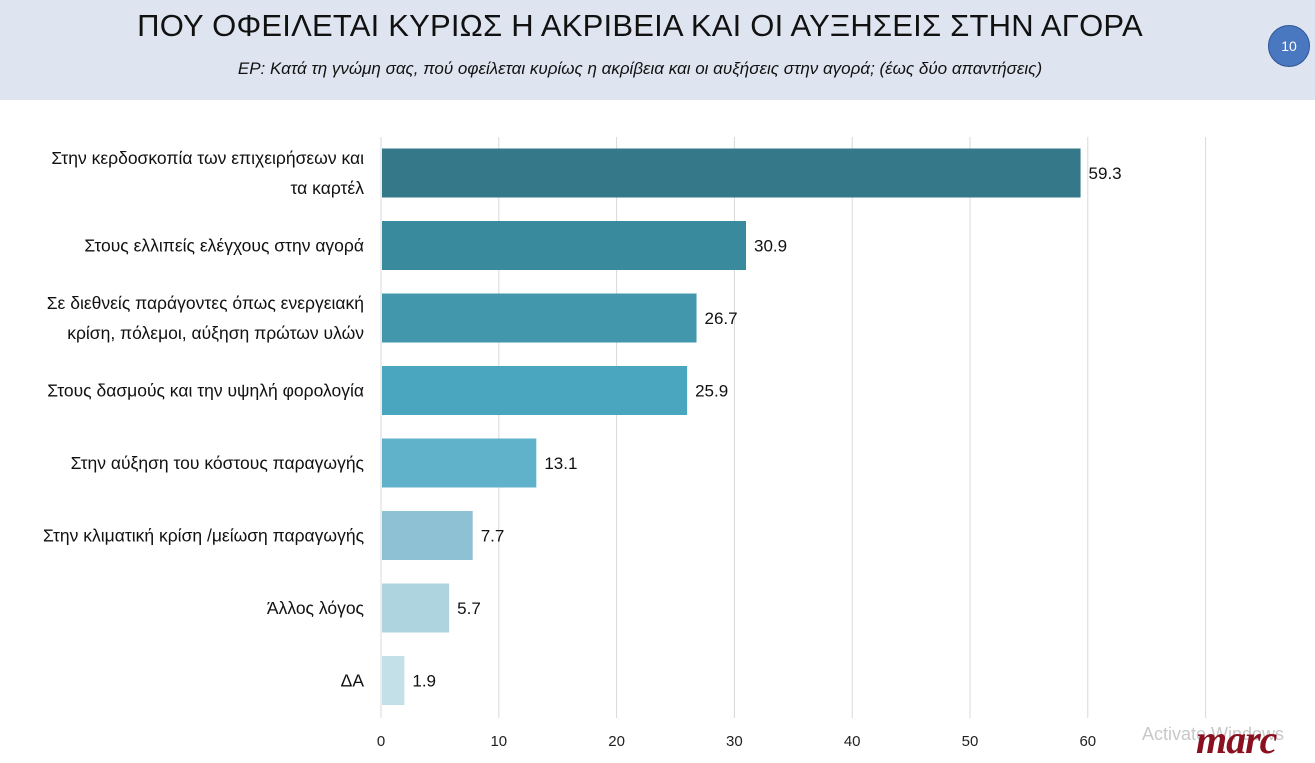  I want to click on category-label-line: Σε διεθνείς παράγοντες όπως ενεργειακή, so click(205, 303).